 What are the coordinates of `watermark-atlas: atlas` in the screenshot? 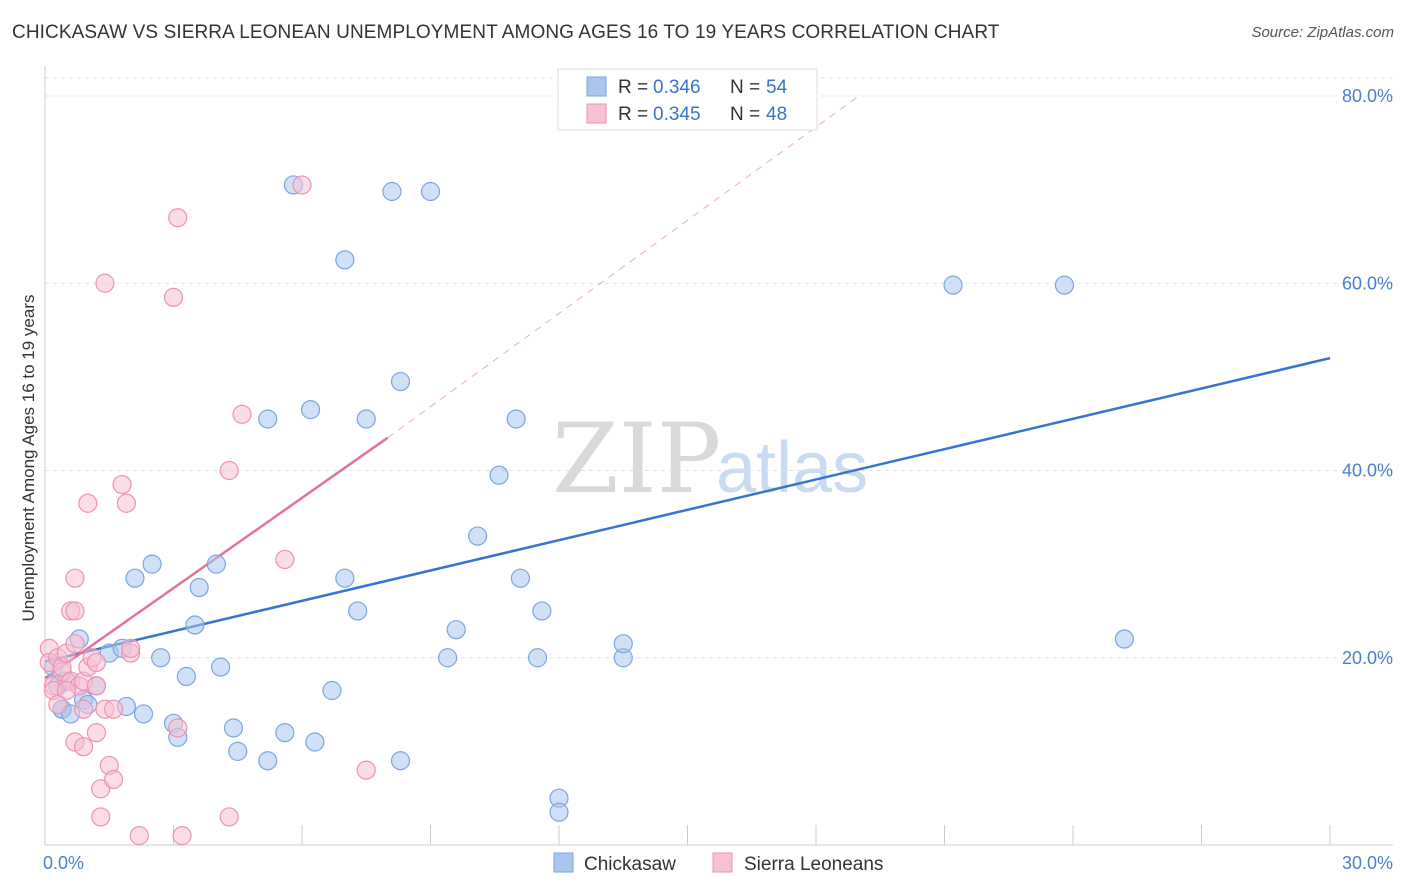 It's located at (792, 468).